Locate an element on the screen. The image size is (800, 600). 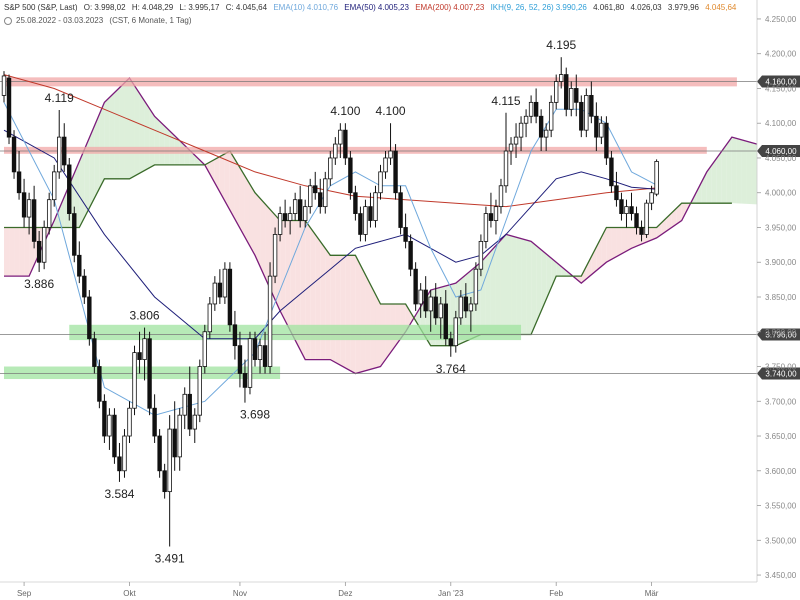
red-zone is located at coordinates (355, 150).